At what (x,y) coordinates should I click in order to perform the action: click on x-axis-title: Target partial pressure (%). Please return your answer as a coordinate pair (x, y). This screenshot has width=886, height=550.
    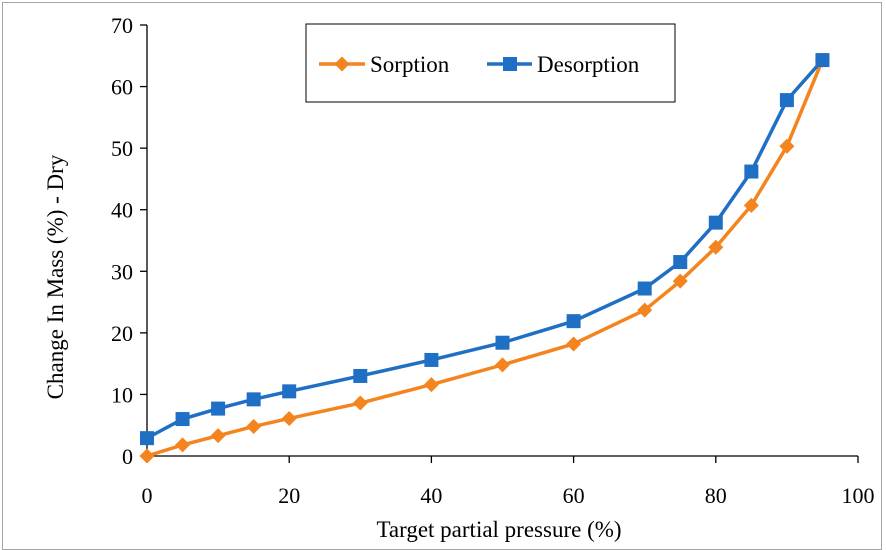
    Looking at the image, I should click on (498, 529).